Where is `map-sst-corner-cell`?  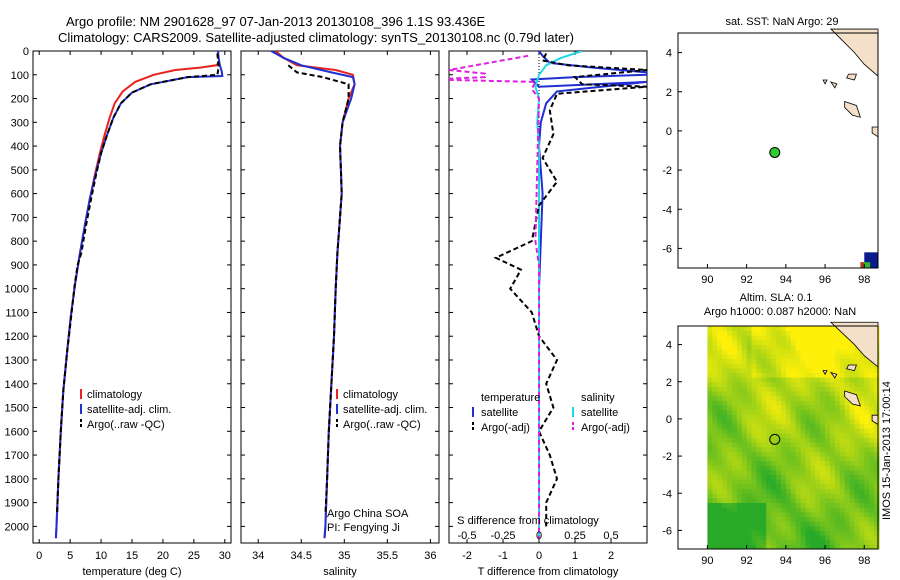 map-sst-corner-cell is located at coordinates (862, 265).